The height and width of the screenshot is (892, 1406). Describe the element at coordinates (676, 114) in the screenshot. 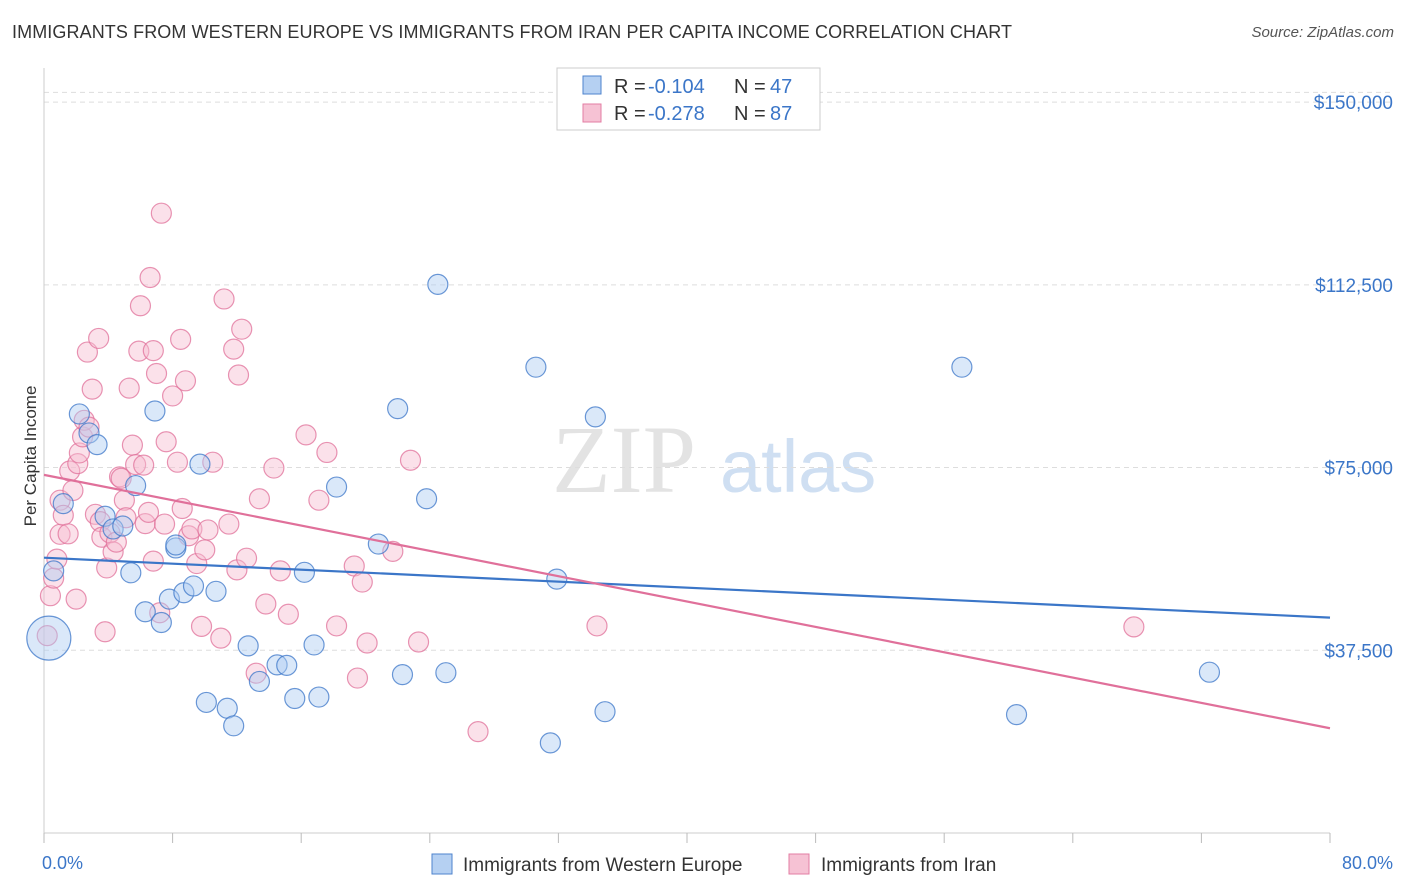

I see `legend-r-value-pink: -0.278` at that location.